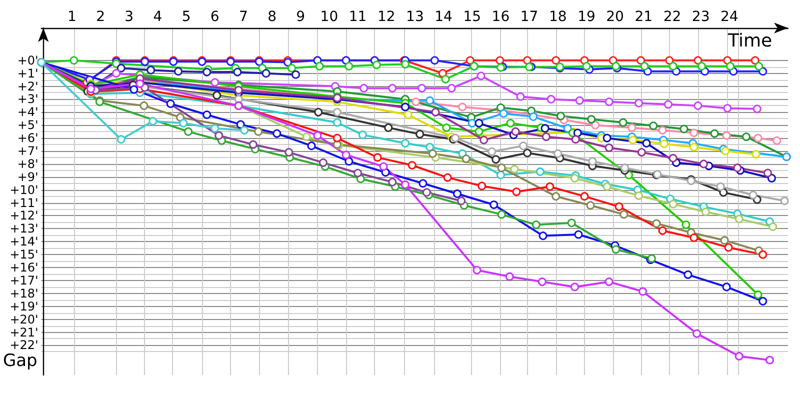 The width and height of the screenshot is (800, 400). What do you see at coordinates (329, 17) in the screenshot?
I see `x-tick-label: 10` at bounding box center [329, 17].